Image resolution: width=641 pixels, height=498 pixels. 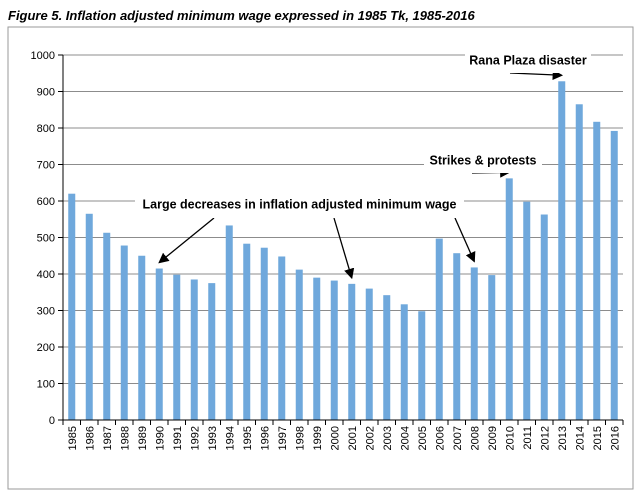 I want to click on bar-1993, so click(x=212, y=351).